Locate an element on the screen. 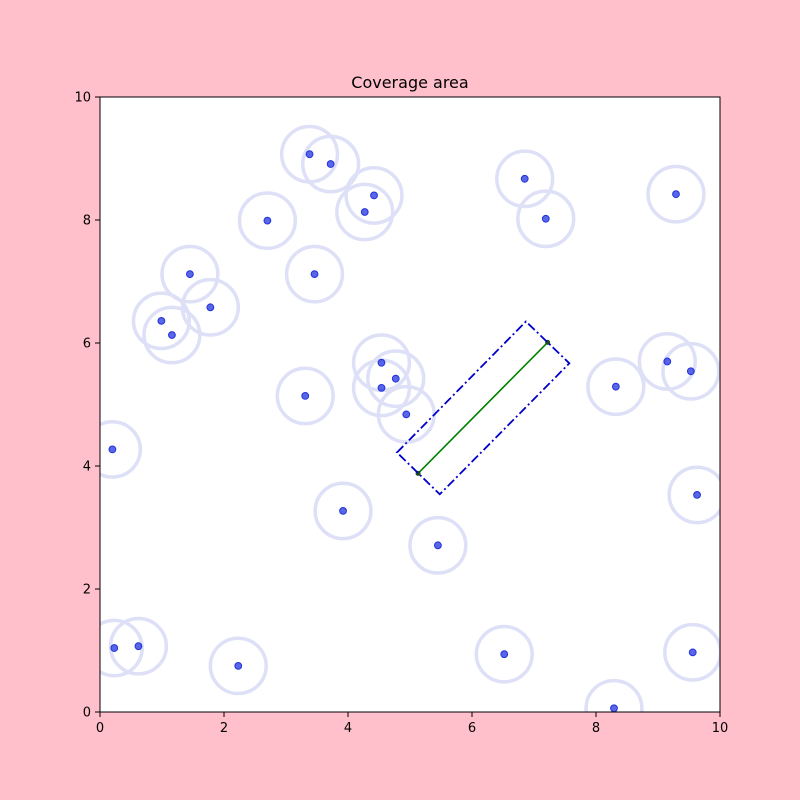  path-segment is located at coordinates (483, 407).